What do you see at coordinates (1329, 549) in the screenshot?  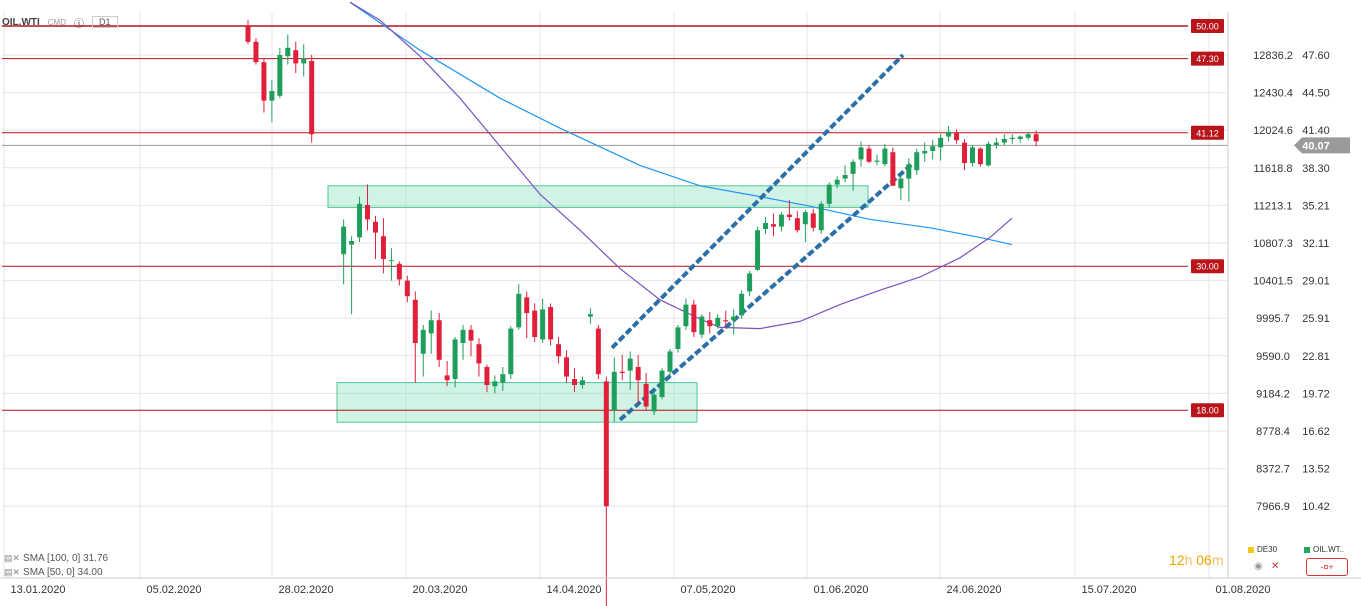 I see `instrument-label: OIL.WT..` at bounding box center [1329, 549].